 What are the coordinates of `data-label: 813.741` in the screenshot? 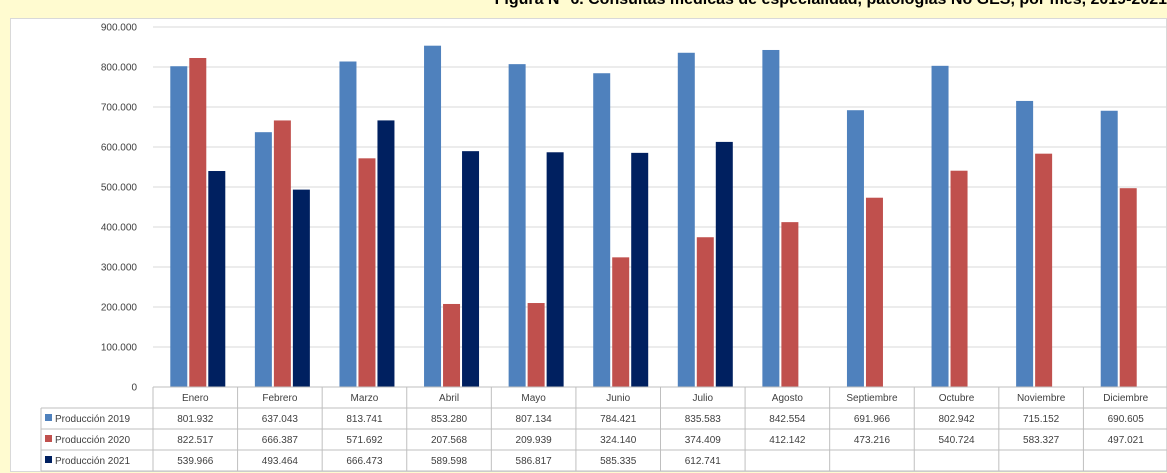 It's located at (364, 419).